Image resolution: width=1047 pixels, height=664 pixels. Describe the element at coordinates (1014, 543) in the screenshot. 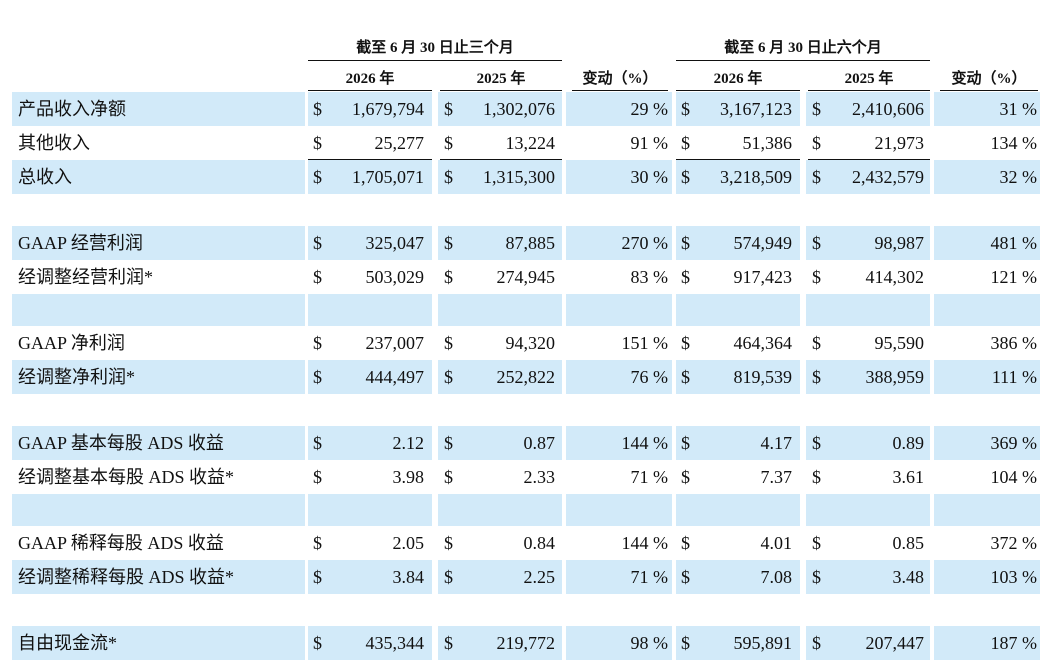

I see `cell-value: 372 %` at that location.